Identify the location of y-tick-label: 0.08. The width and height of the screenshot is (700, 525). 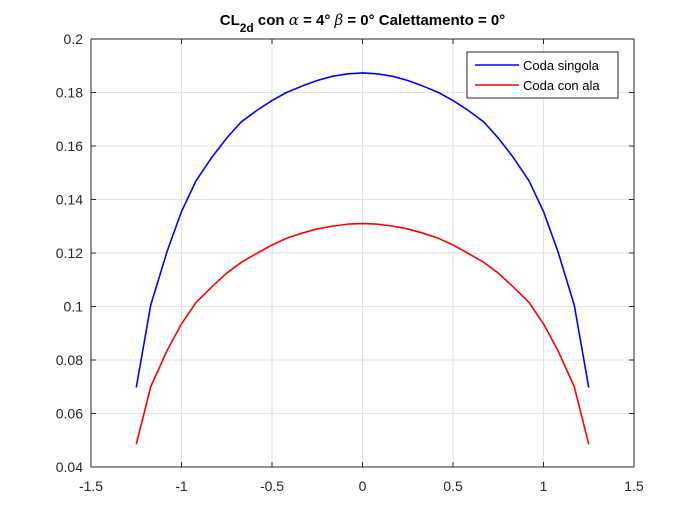
(69, 360).